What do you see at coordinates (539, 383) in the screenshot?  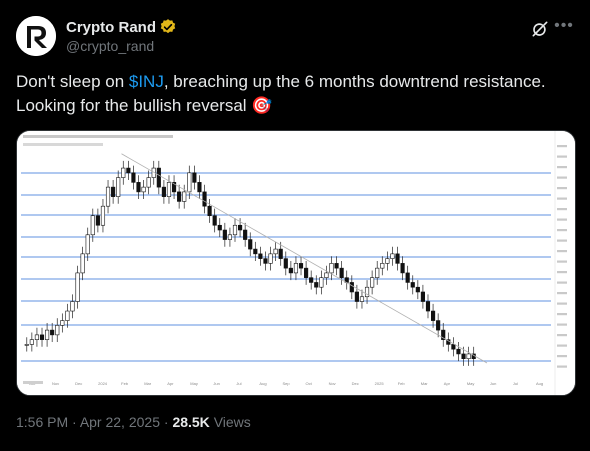 I see `x-tick-label: Aug` at bounding box center [539, 383].